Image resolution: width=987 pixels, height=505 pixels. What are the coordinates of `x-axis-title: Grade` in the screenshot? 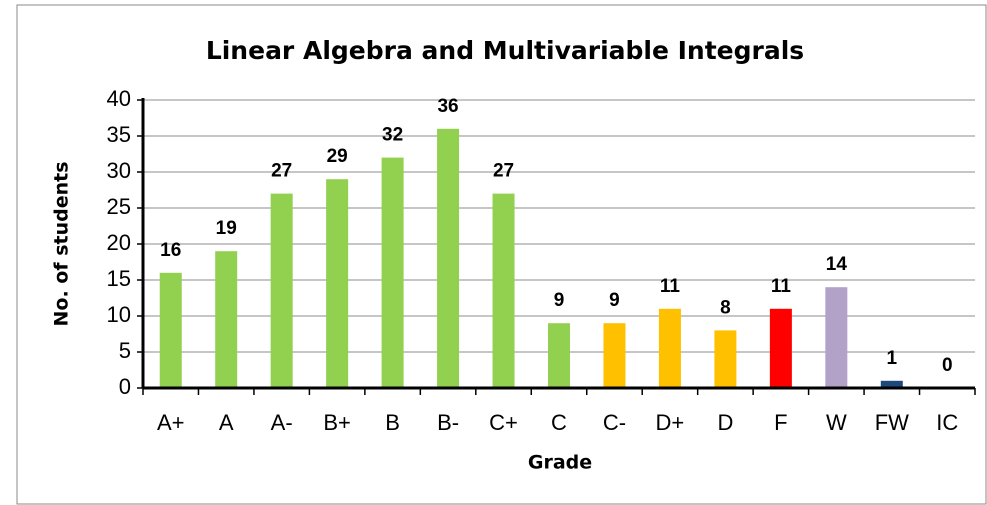 It's located at (560, 463).